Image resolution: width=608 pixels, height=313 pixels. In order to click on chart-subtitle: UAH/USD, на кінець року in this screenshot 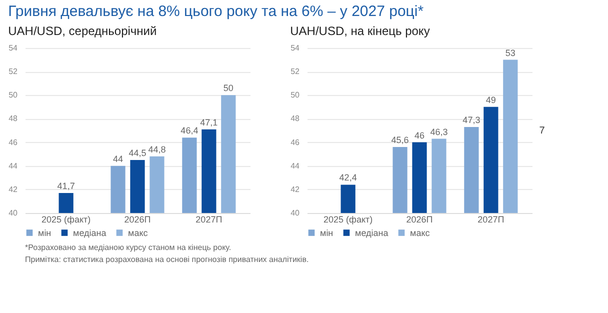, I will do `click(360, 31)`.